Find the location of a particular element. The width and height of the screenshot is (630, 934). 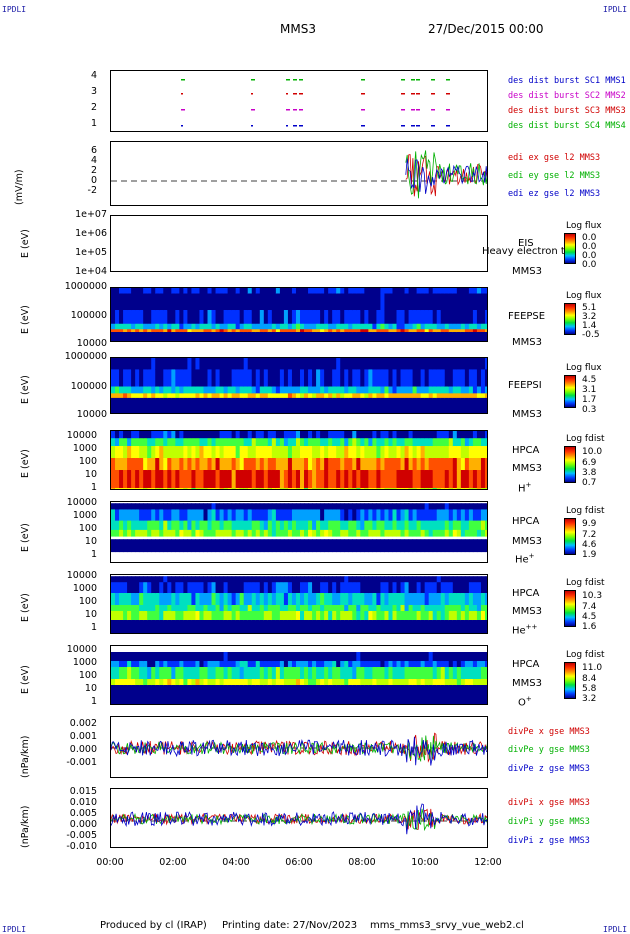

feepse-tick-1e4: 10000 is located at coordinates (91, 343).